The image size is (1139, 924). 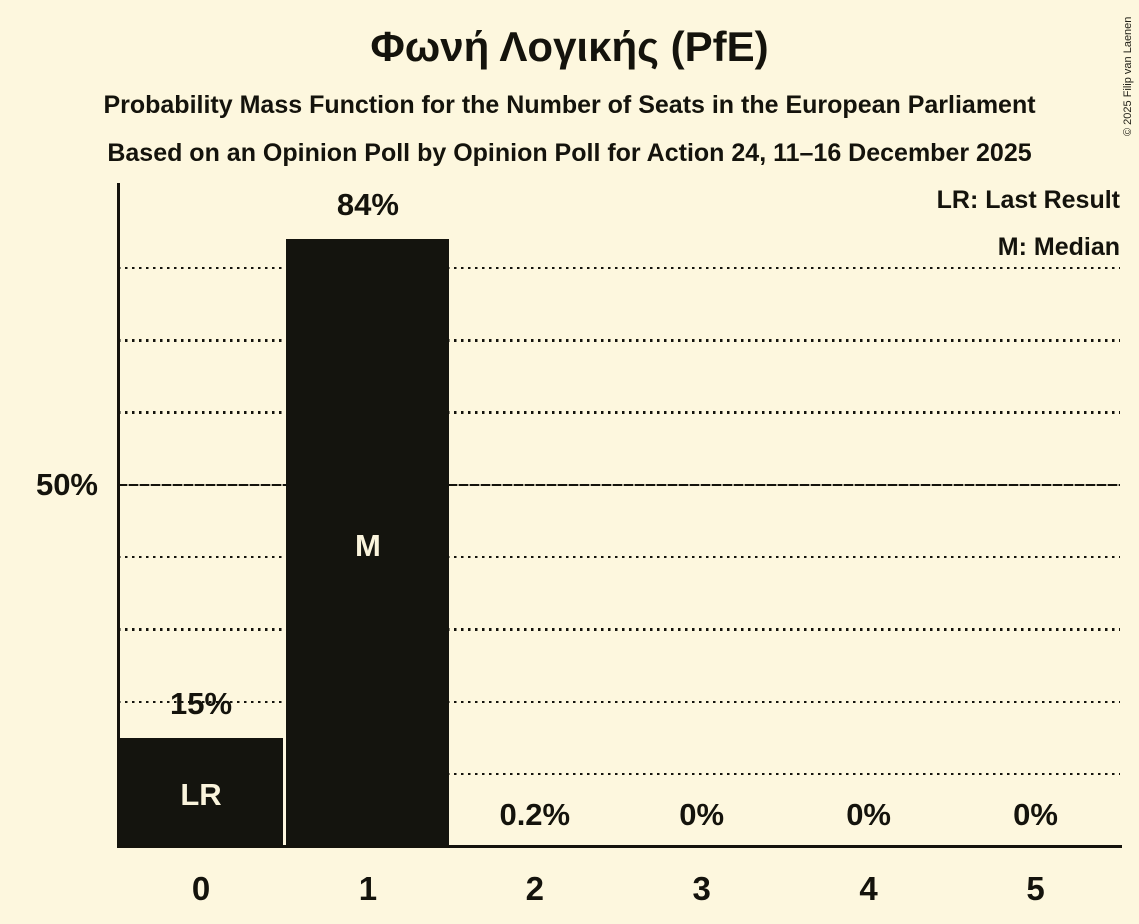 I want to click on gridline-30pct, so click(x=619, y=629).